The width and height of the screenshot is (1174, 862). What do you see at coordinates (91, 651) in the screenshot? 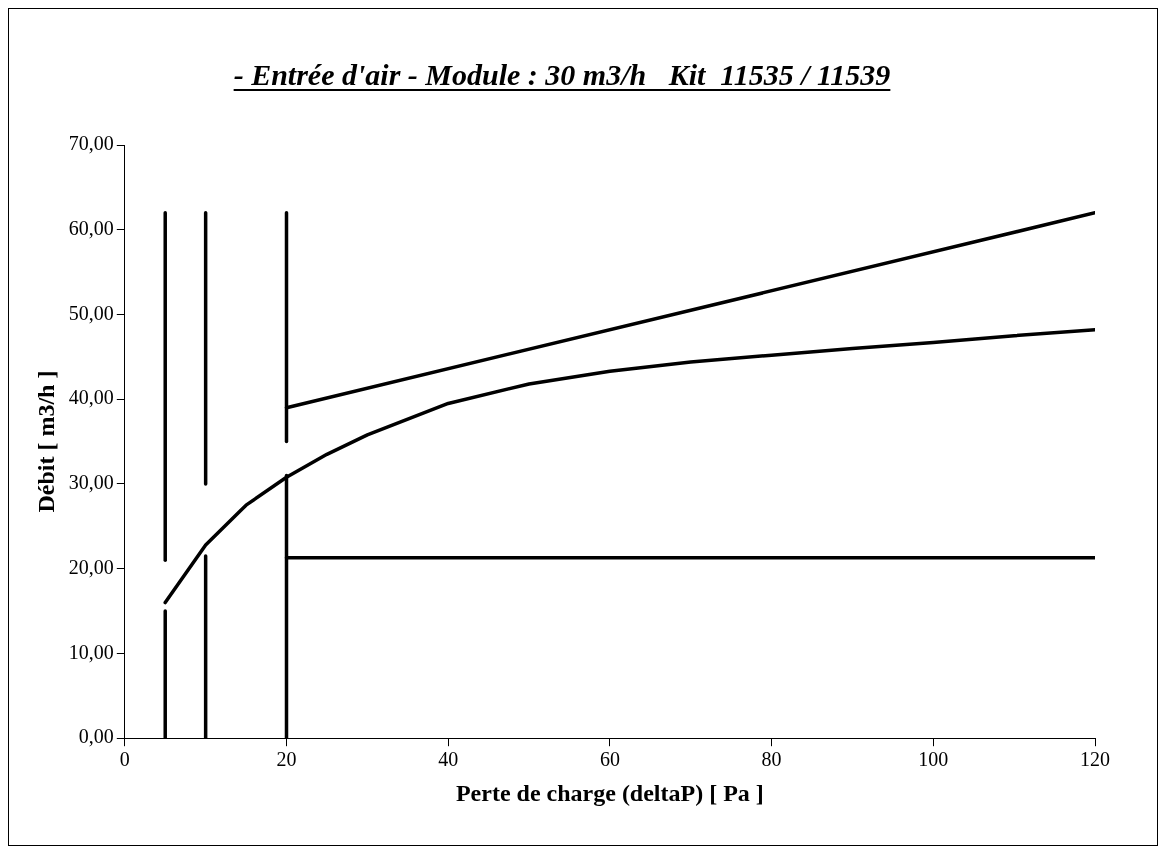
I see `y-tick-label: 10,00` at bounding box center [91, 651].